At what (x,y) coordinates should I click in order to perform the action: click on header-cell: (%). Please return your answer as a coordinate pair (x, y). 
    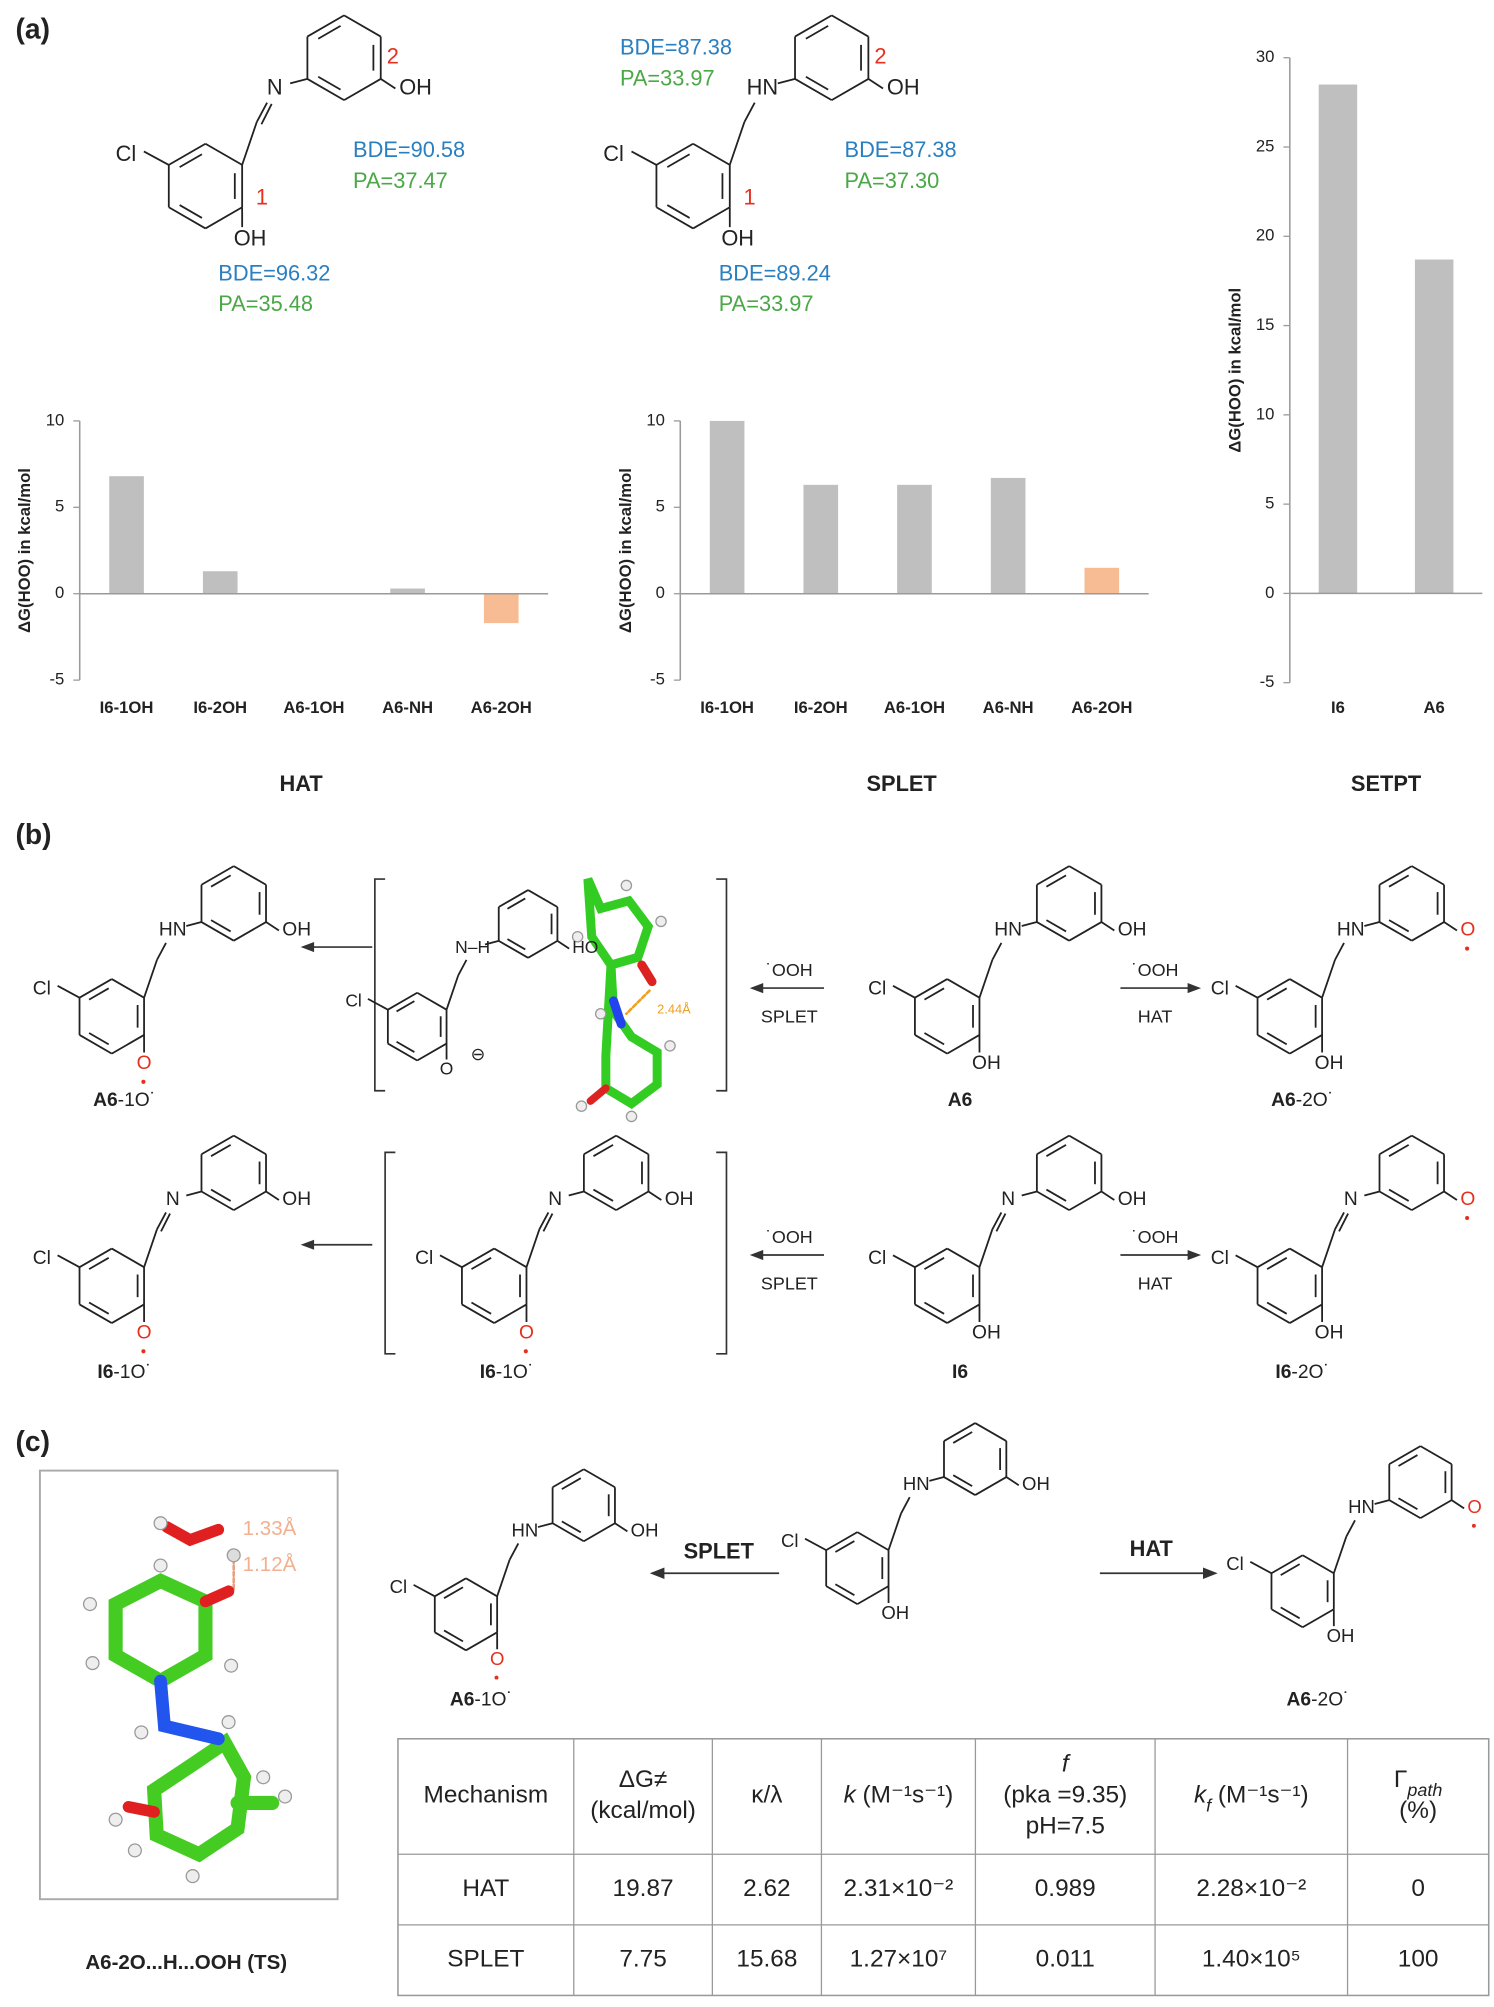
    Looking at the image, I should click on (1418, 1810).